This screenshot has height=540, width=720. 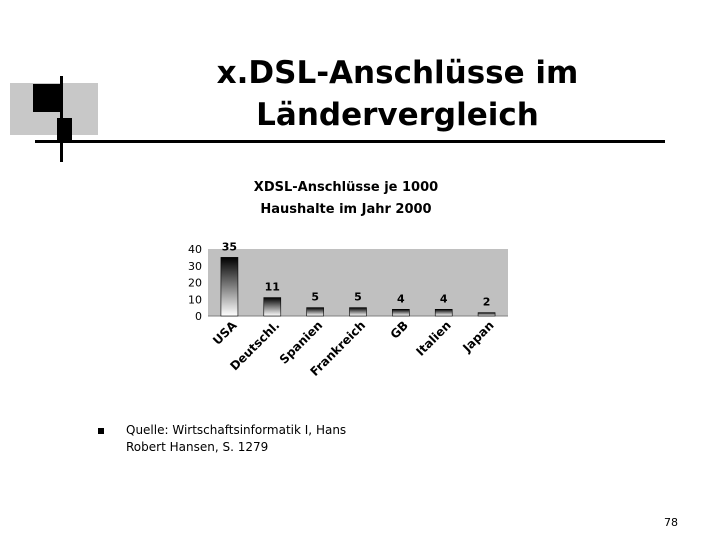 What do you see at coordinates (48, 98) in the screenshot?
I see `decorative-black-block` at bounding box center [48, 98].